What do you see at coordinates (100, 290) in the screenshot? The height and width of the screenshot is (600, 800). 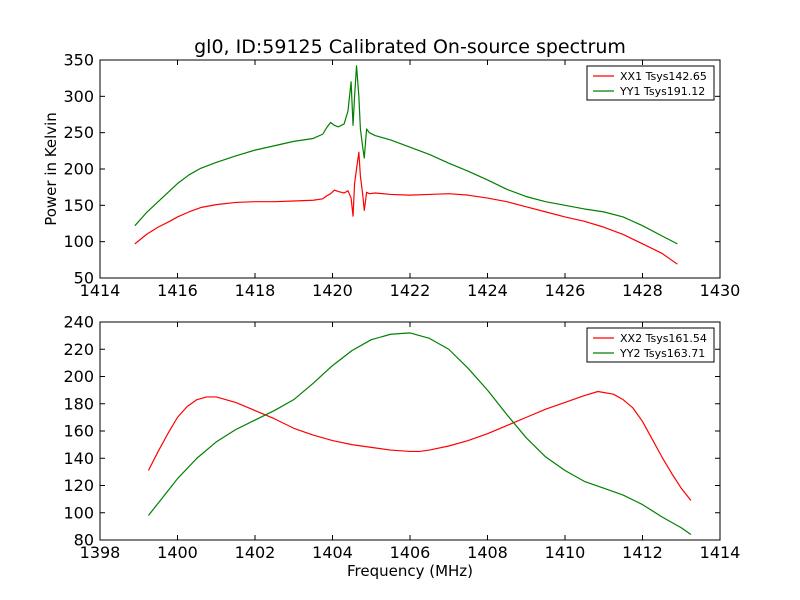 I see `top-xtick-label: 1414` at bounding box center [100, 290].